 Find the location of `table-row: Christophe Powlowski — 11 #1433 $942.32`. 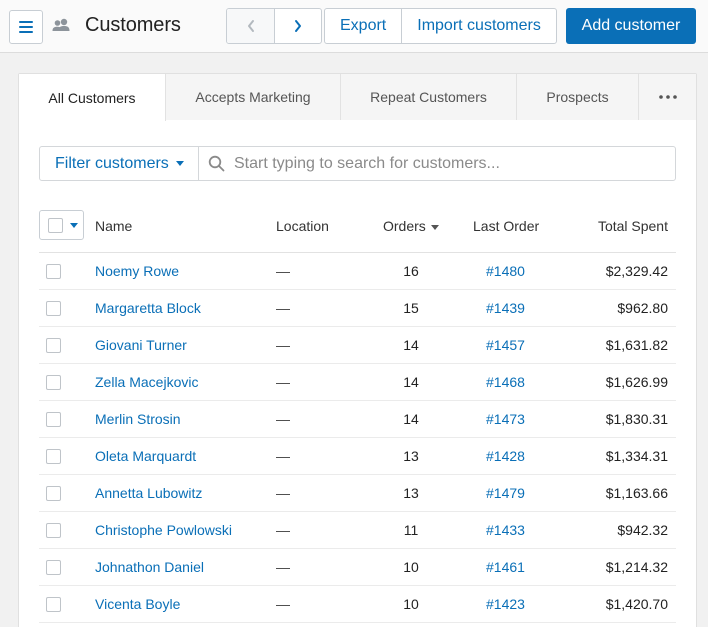

table-row: Christophe Powlowski — 11 #1433 $942.32 is located at coordinates (357, 530).